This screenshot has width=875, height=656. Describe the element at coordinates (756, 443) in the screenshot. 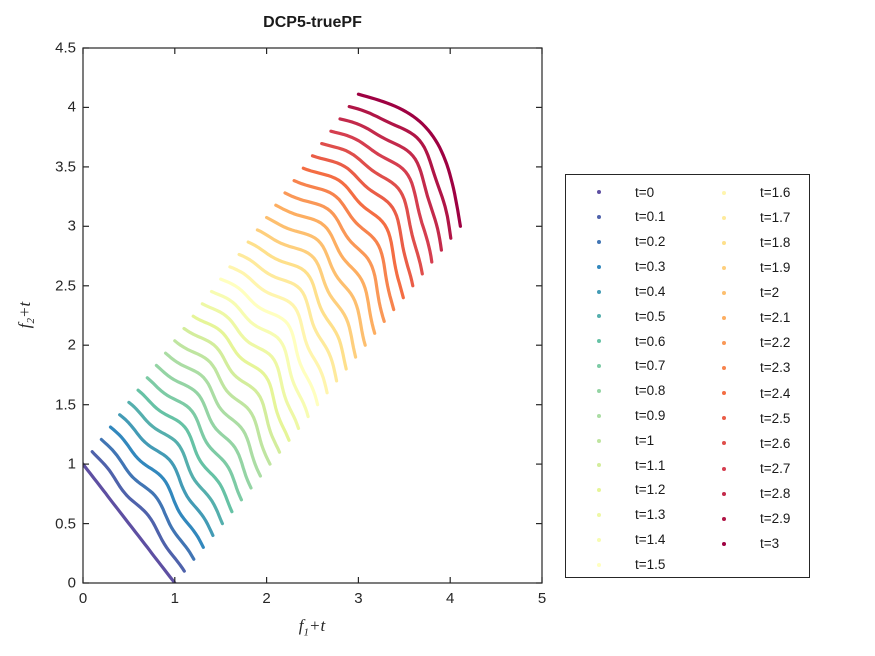

I see `legend-entry-t=2.6: t=2.6` at that location.